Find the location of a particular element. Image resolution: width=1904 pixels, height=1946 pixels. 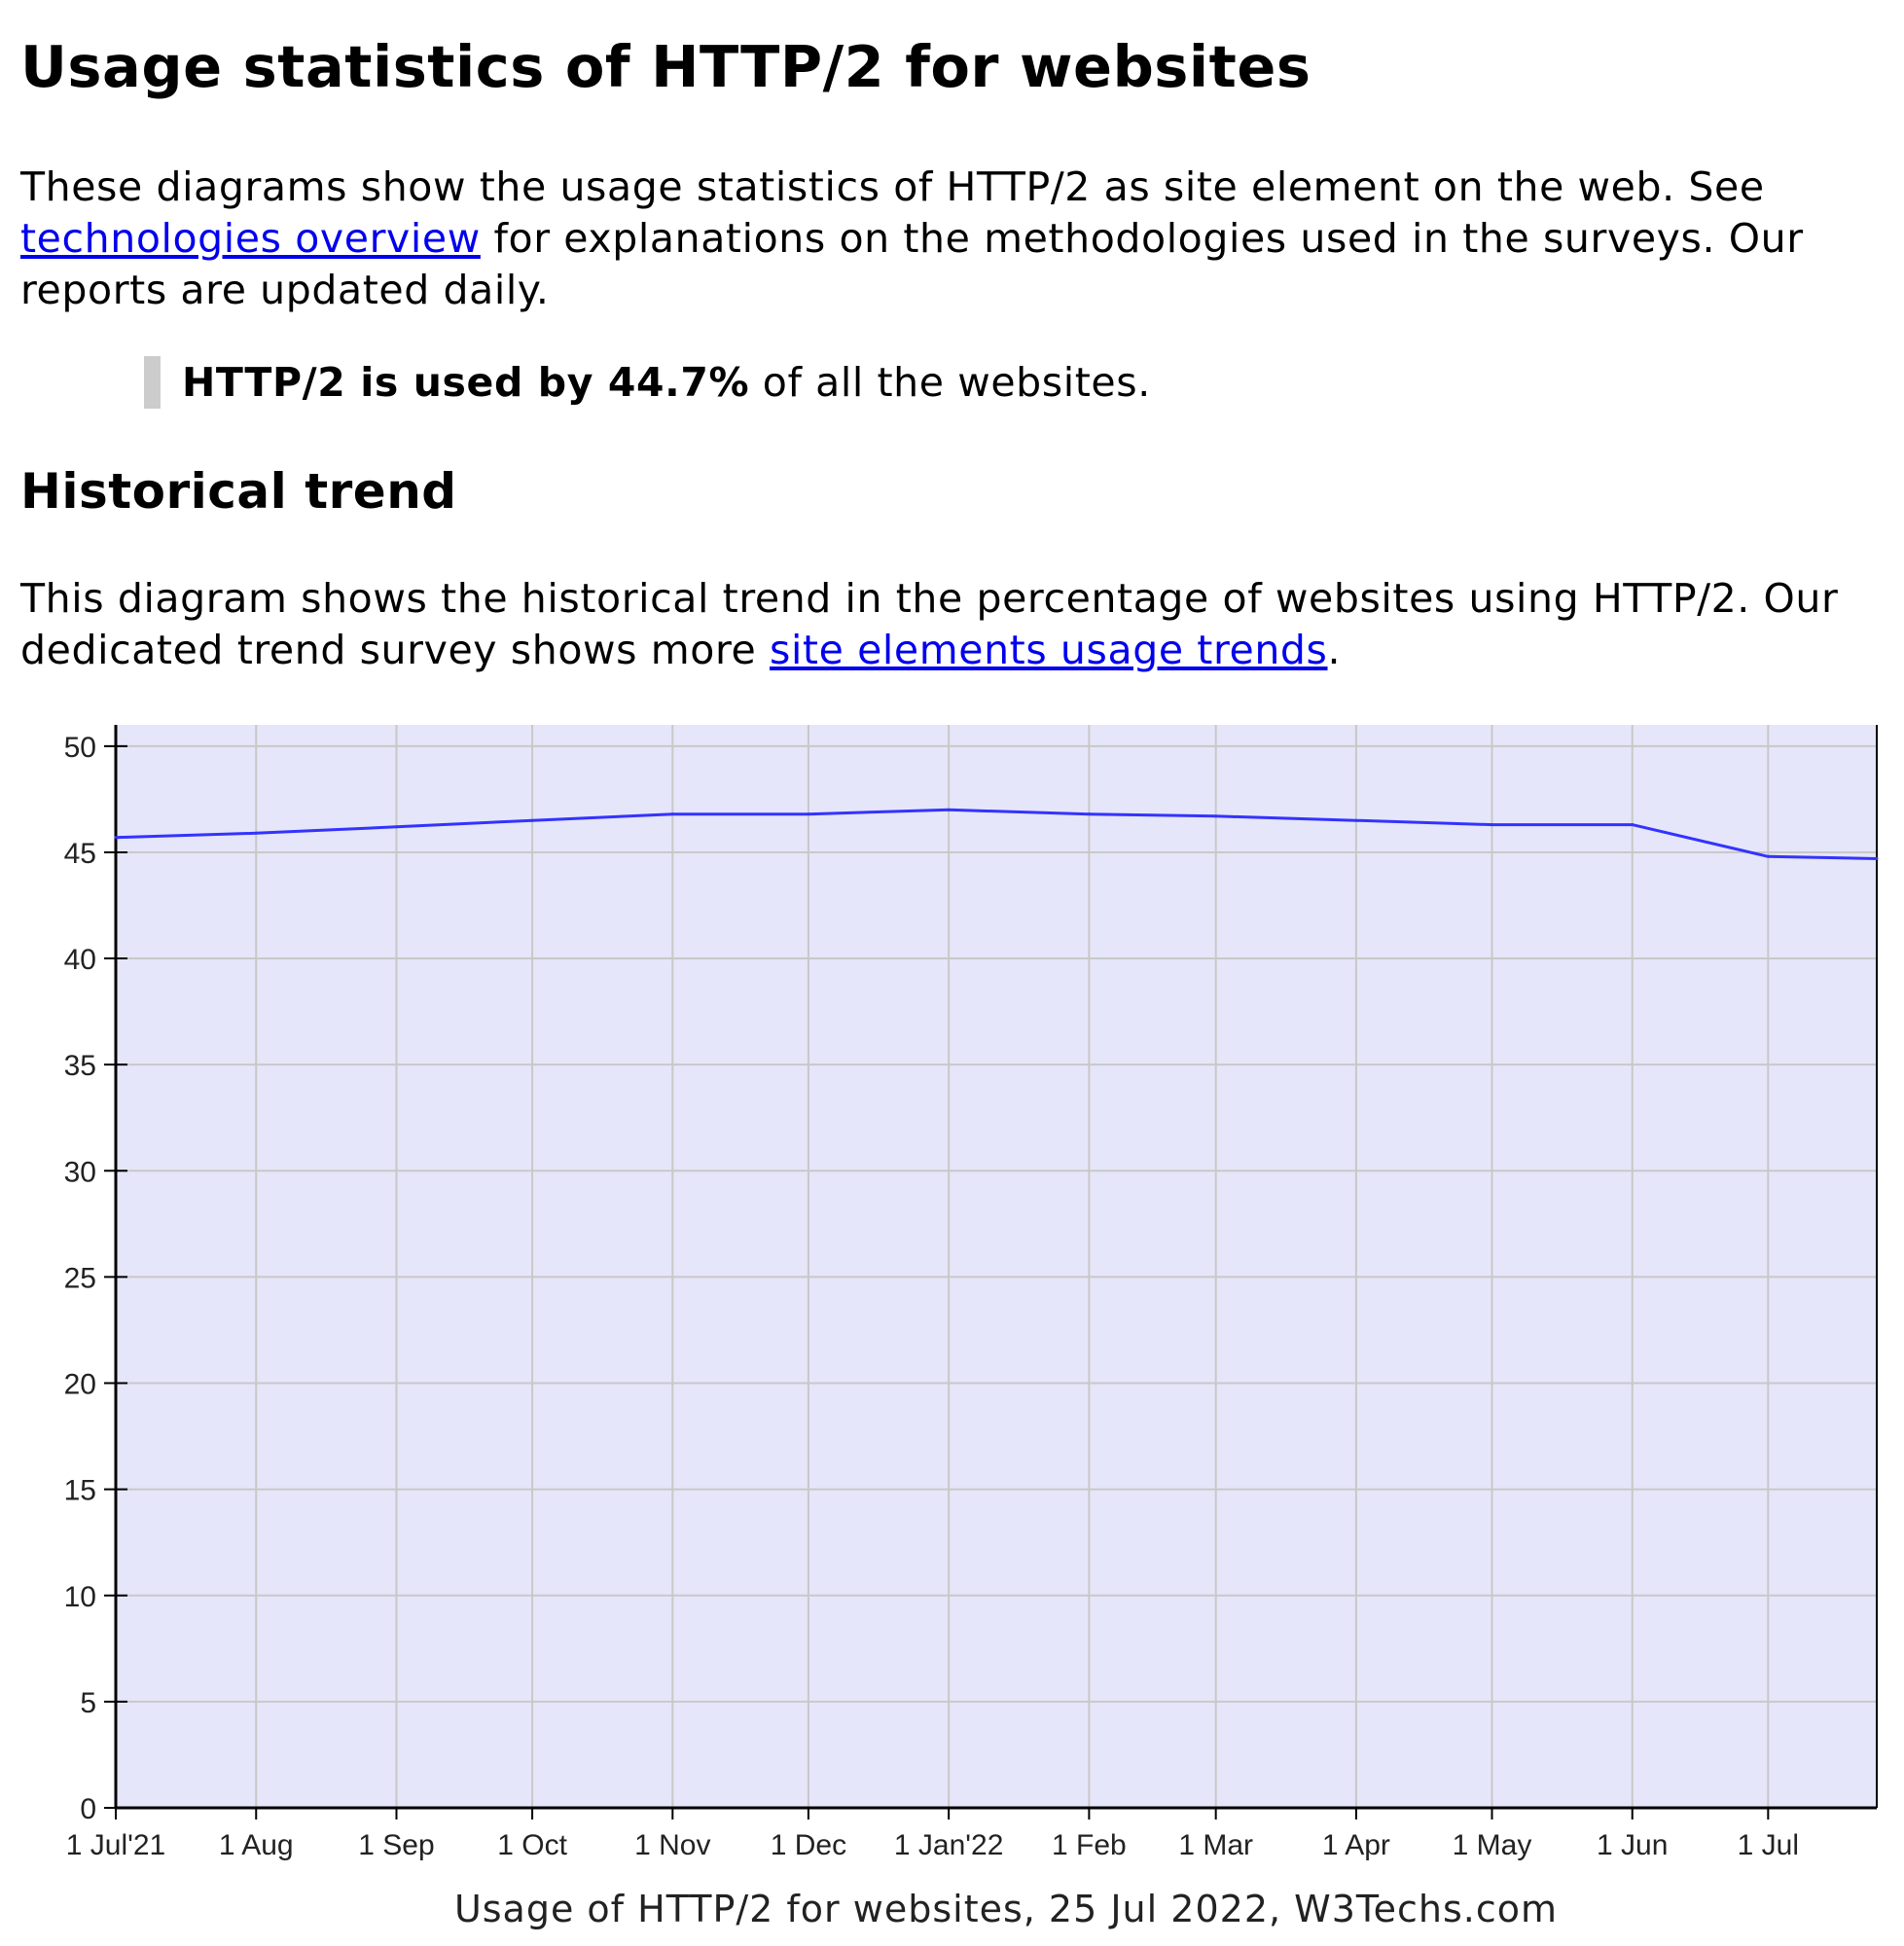

y-tick-label: 25 is located at coordinates (80, 1278).